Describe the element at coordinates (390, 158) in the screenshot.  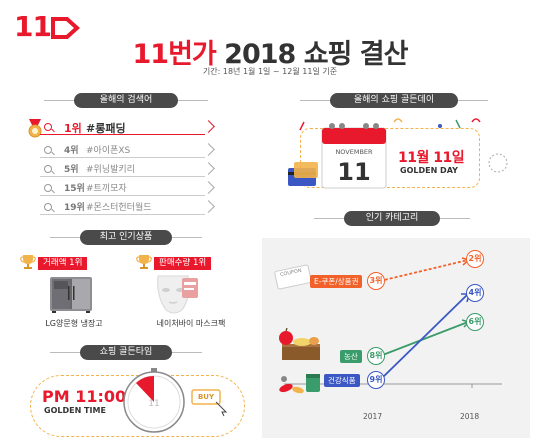
I see `golden-day-panel` at that location.